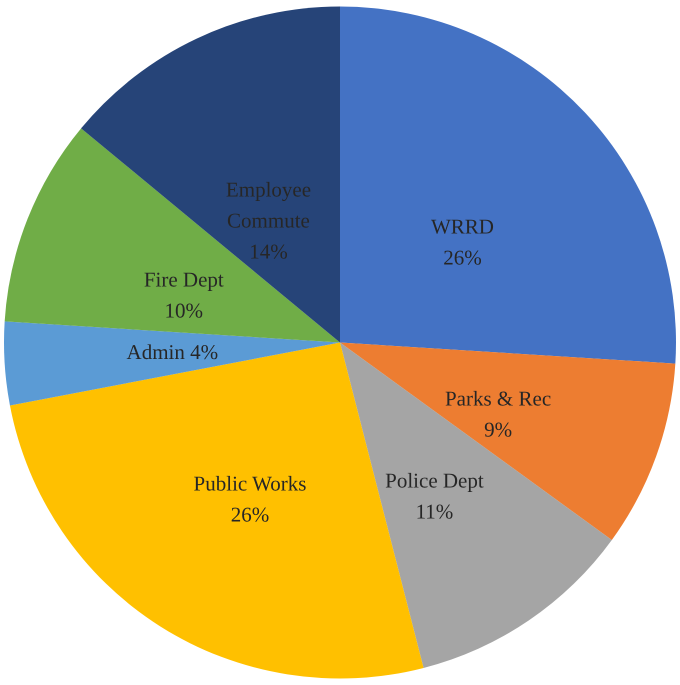 This screenshot has width=680, height=685. Describe the element at coordinates (250, 483) in the screenshot. I see `slice-label: Public Works` at that location.